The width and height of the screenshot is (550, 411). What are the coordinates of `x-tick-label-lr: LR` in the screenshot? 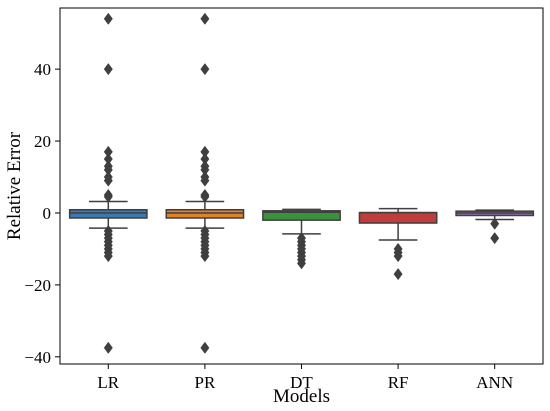 It's located at (108, 382).